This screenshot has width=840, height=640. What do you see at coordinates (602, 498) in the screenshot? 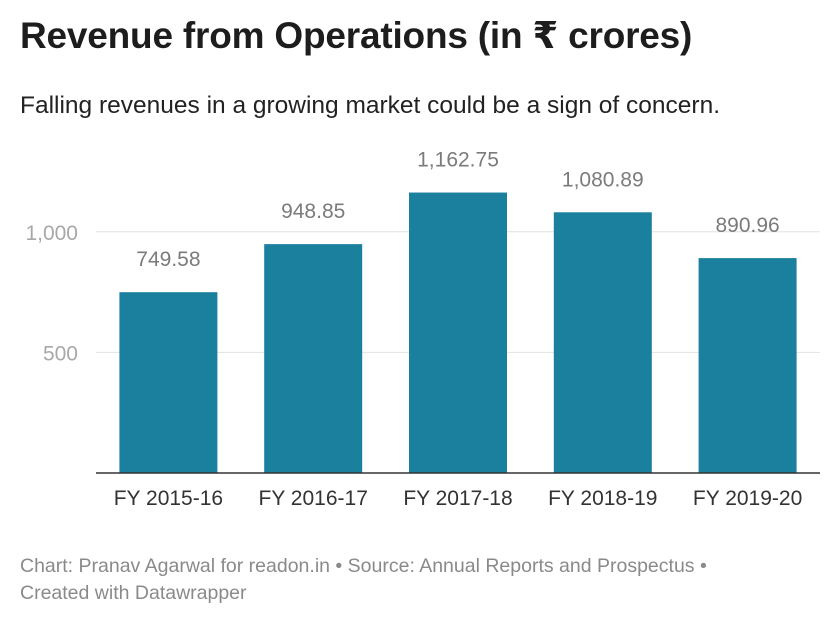
I see `x-tick-label: FY 2018-19` at bounding box center [602, 498].